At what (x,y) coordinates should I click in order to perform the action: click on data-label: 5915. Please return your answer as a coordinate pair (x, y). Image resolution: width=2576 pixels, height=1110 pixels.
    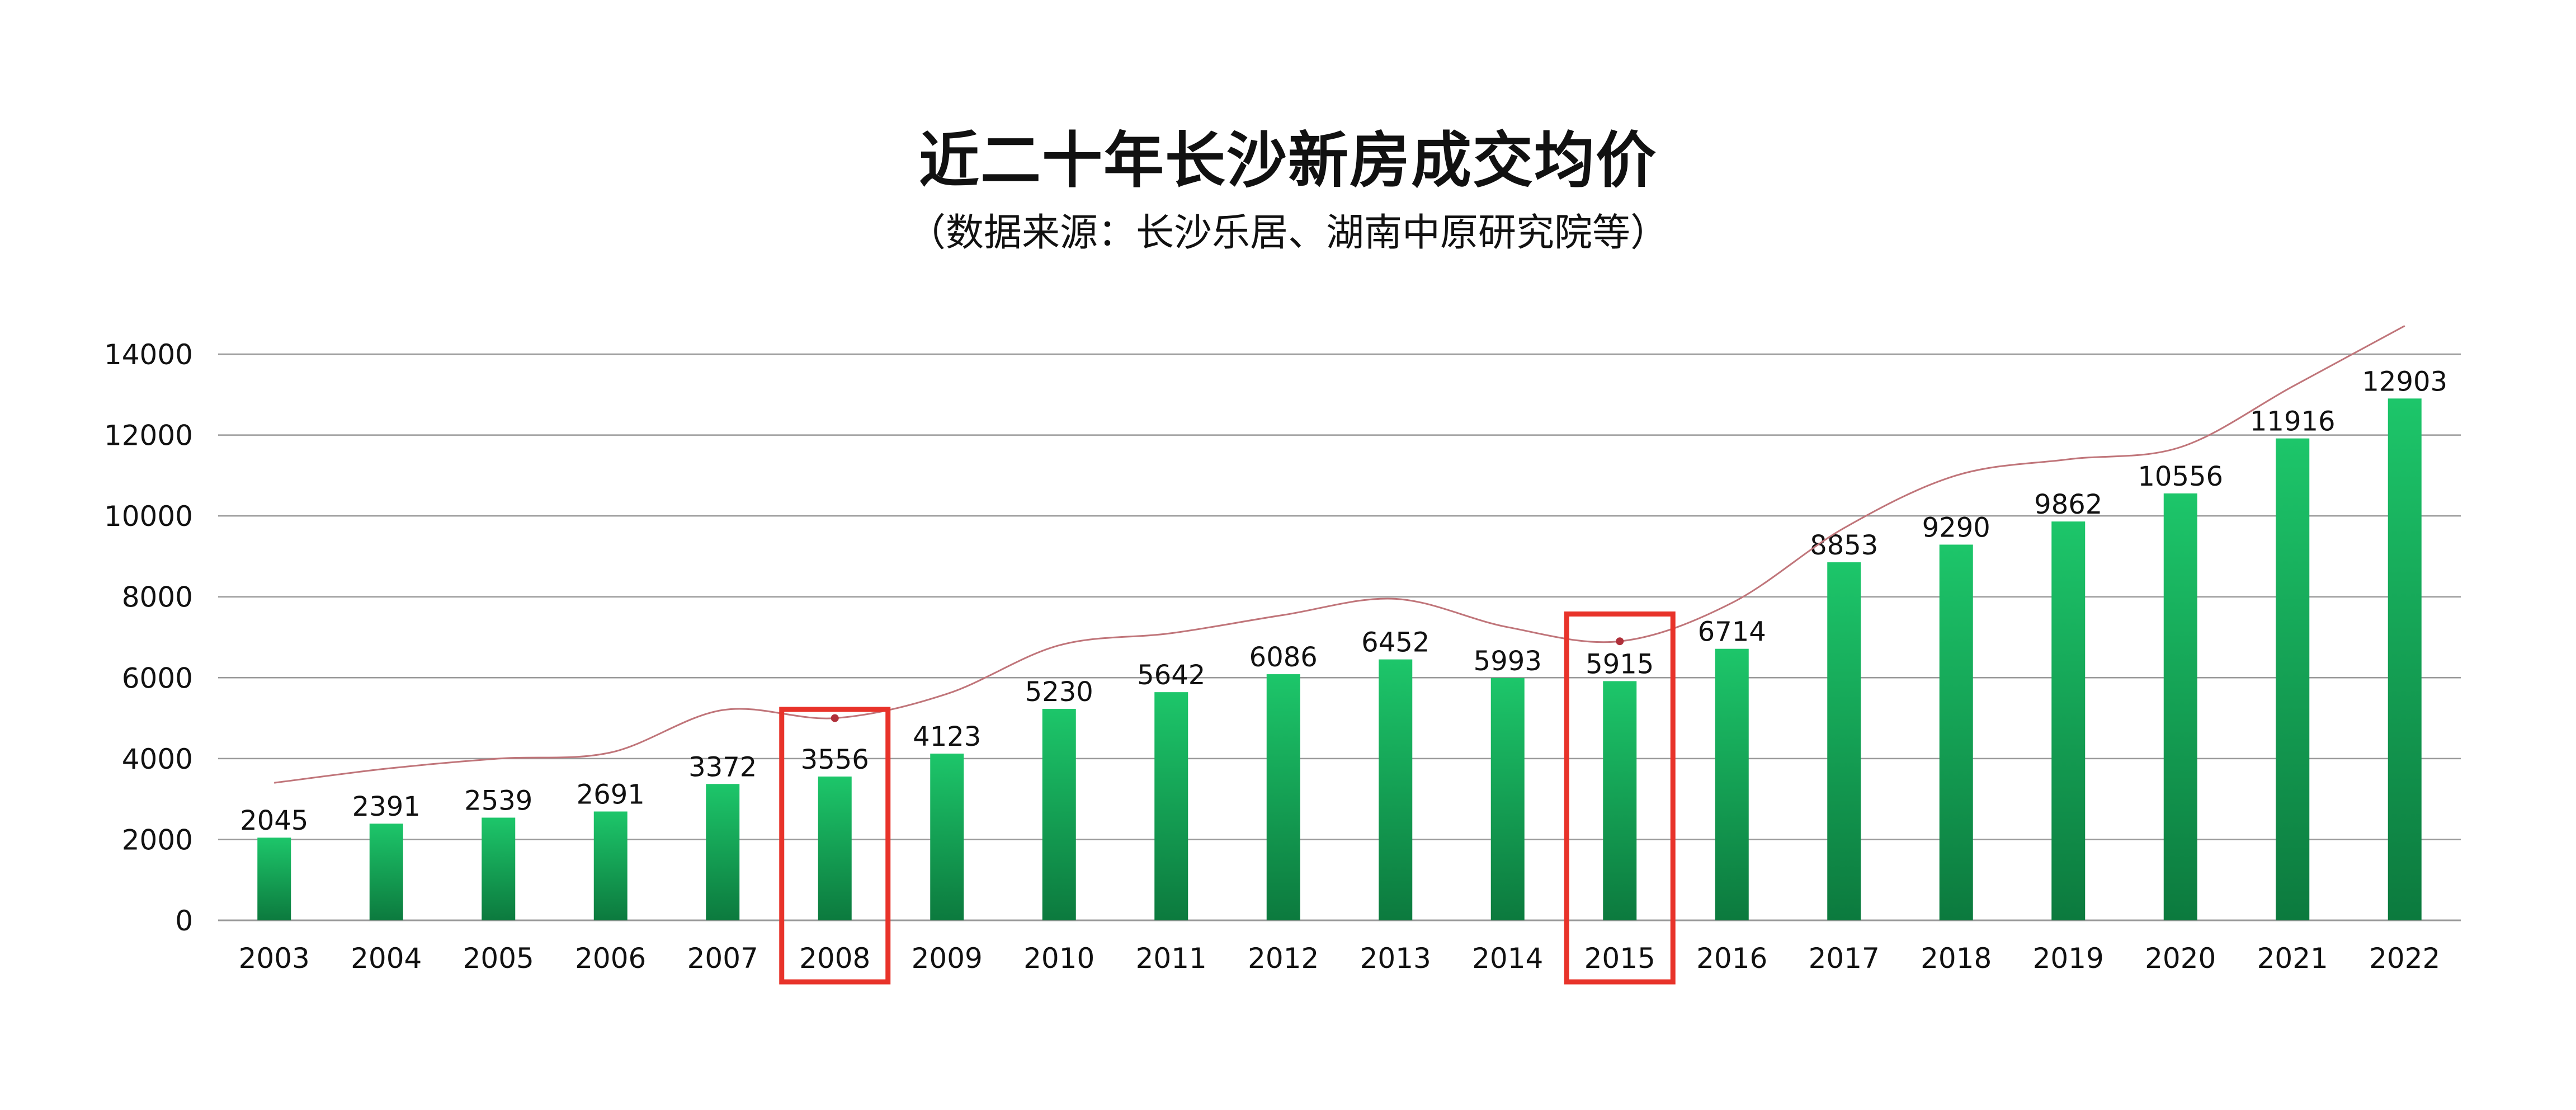
    Looking at the image, I should click on (1620, 664).